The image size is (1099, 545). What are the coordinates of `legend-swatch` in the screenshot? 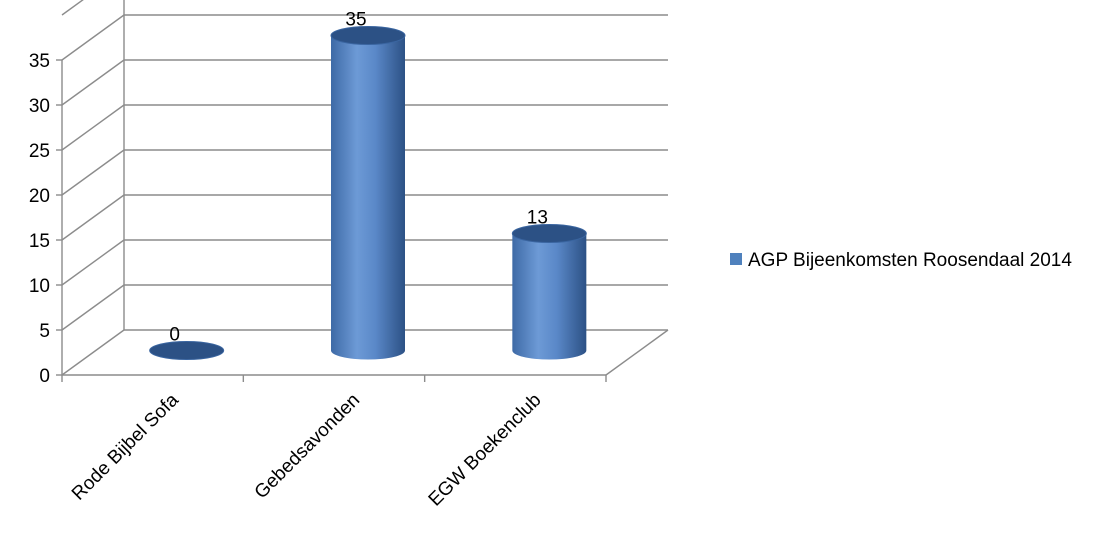 It's located at (736, 259).